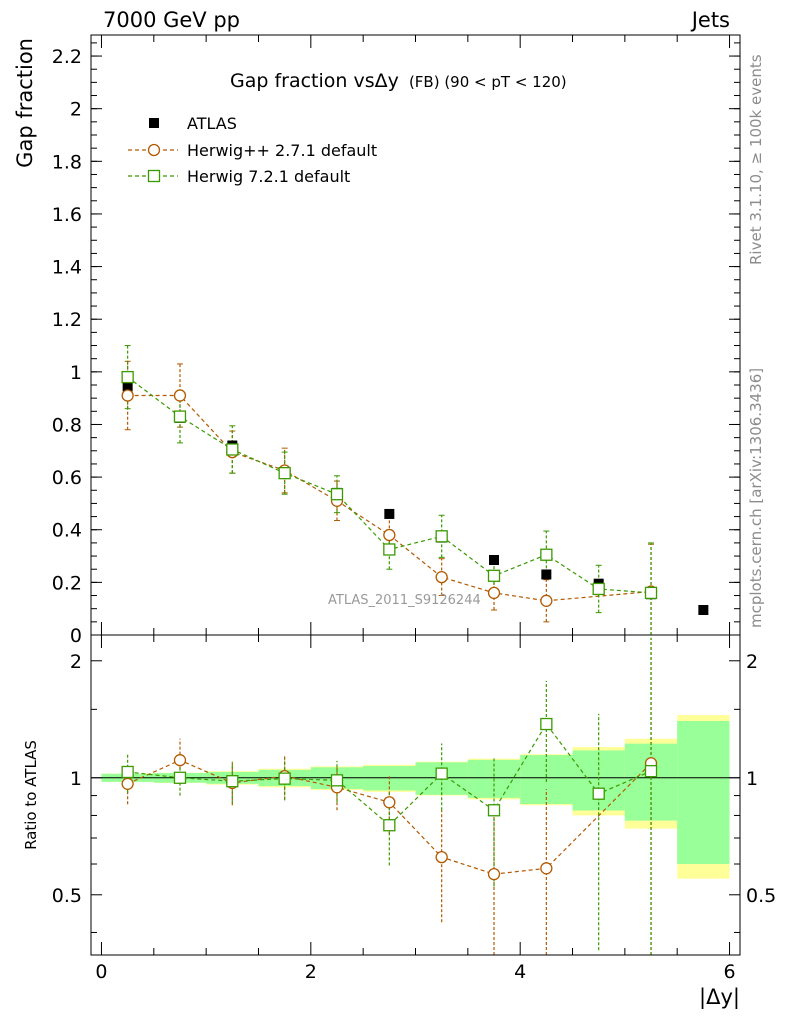 Image resolution: width=786 pixels, height=1024 pixels. Describe the element at coordinates (389, 498) in the screenshot. I see `herwigpp-line` at that location.